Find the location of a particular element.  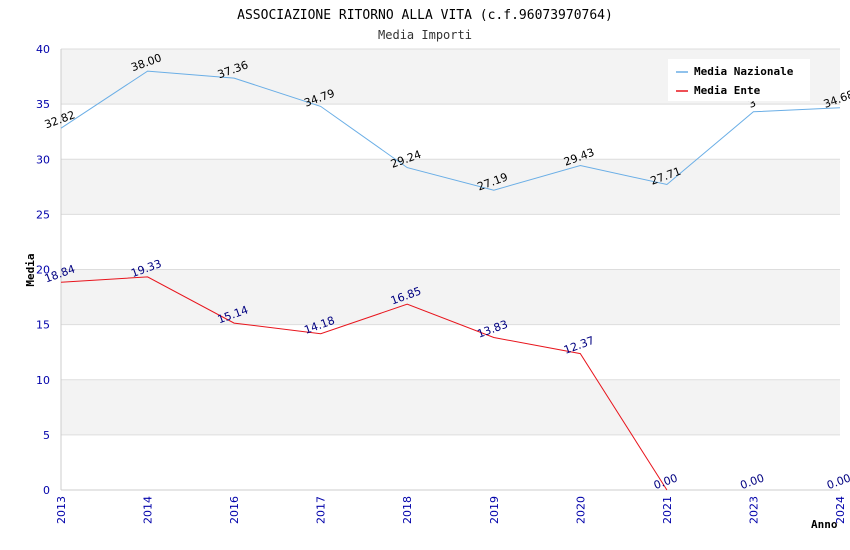

x-tick-label: 2017 is located at coordinates (321, 510).